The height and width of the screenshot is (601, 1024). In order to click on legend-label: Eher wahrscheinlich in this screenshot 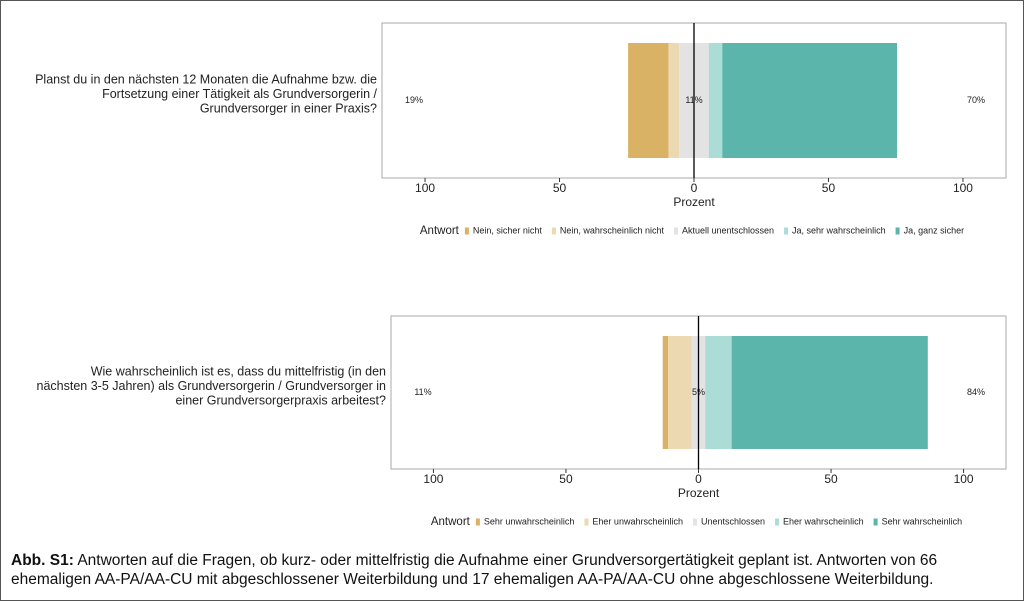, I will do `click(823, 521)`.